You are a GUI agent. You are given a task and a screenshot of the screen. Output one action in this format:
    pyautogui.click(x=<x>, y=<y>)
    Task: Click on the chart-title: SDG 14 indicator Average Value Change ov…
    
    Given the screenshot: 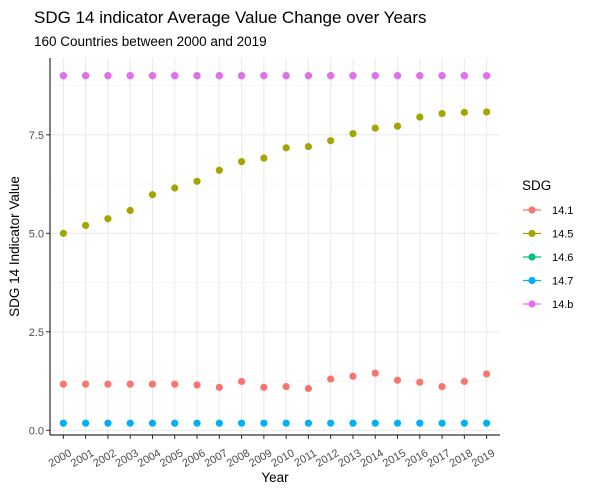 What is the action you would take?
    pyautogui.click(x=230, y=17)
    